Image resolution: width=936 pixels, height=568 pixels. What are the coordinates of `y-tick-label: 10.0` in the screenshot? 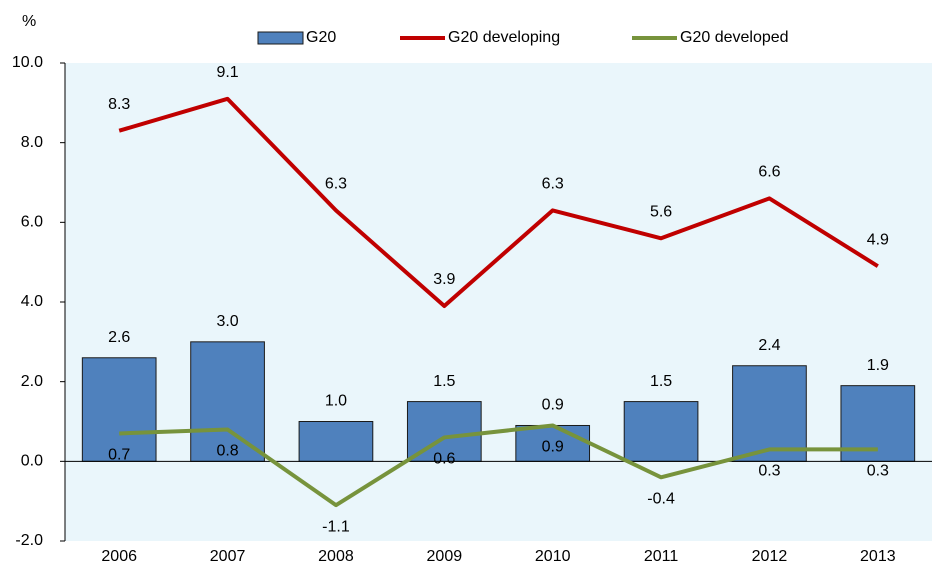 It's located at (27, 62).